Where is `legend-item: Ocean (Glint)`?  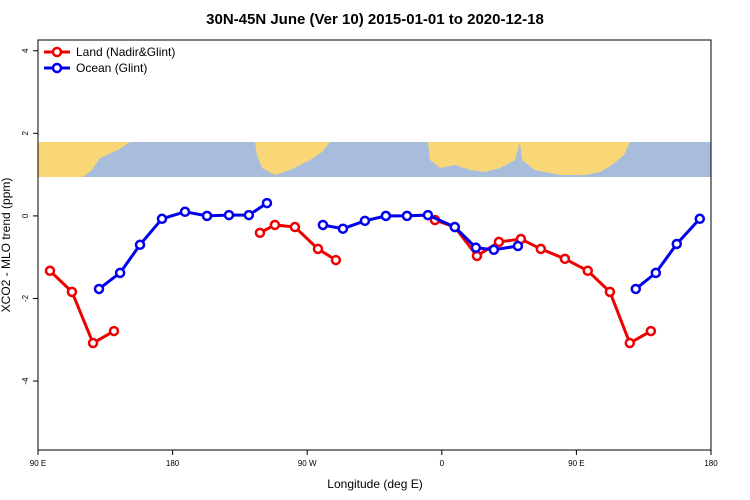 legend-item: Ocean (Glint) is located at coordinates (95, 68).